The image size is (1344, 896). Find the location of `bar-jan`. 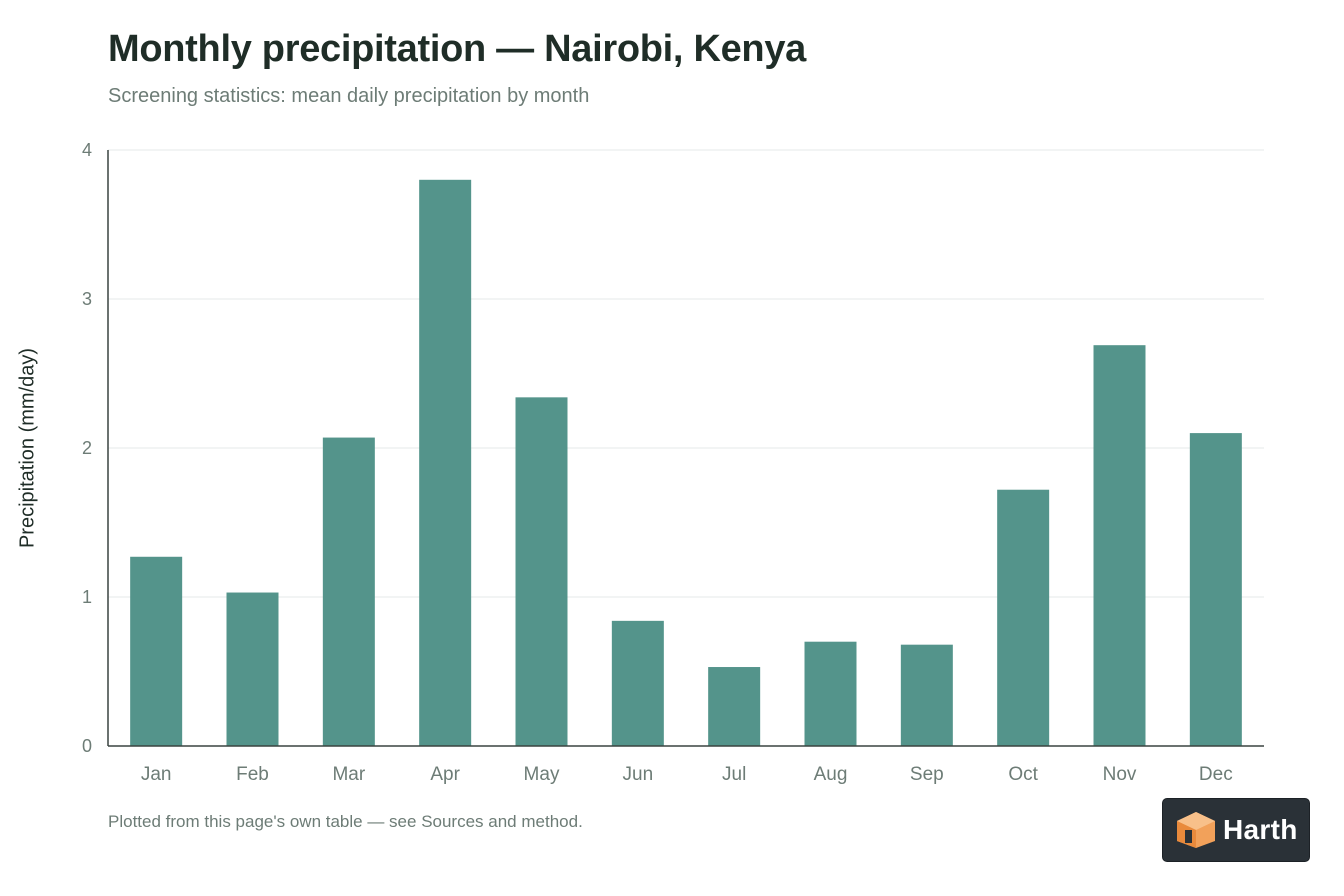

bar-jan is located at coordinates (156, 651).